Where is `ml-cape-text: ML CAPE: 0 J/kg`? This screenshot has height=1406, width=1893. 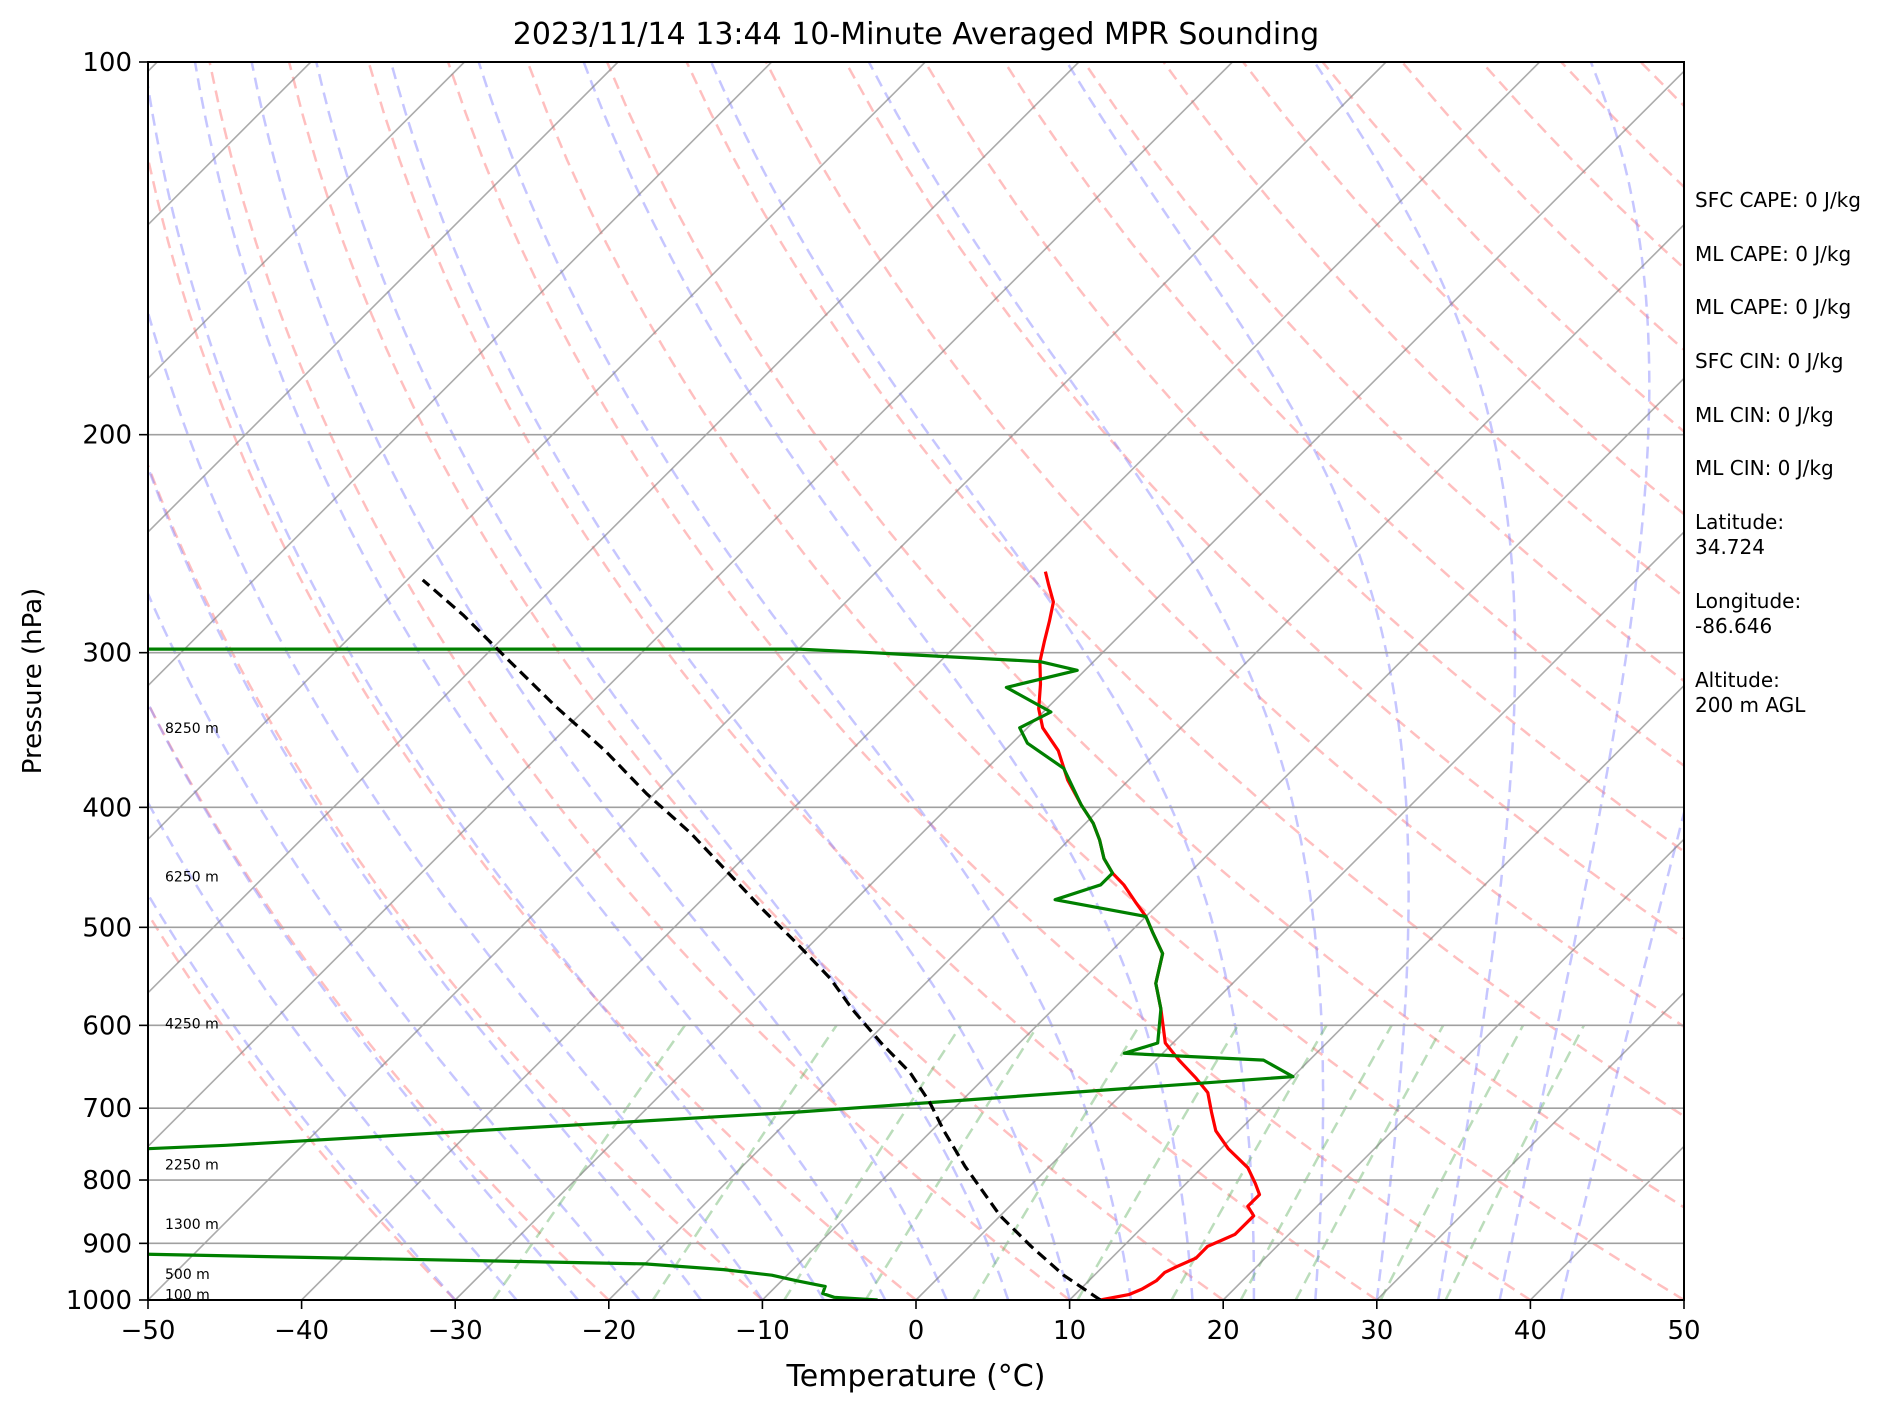 ml-cape-text: ML CAPE: 0 J/kg is located at coordinates (1773, 254).